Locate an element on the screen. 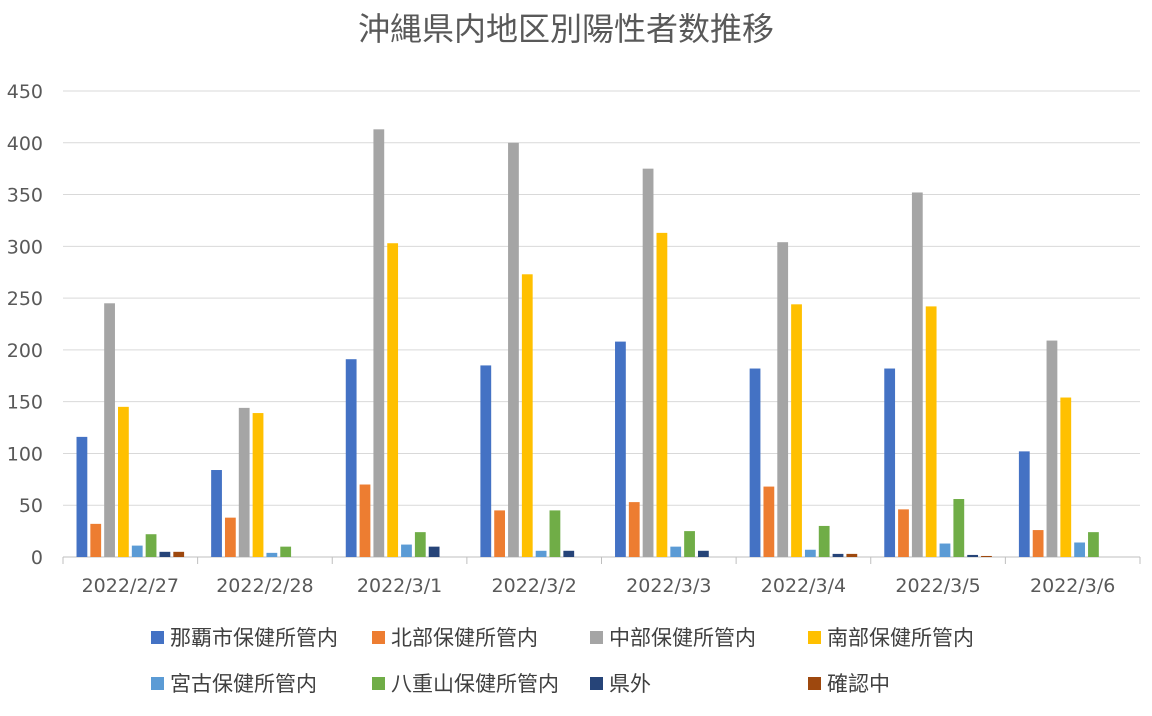 The height and width of the screenshot is (716, 1152). x-tick-label: 2022/3/5 is located at coordinates (937, 586).